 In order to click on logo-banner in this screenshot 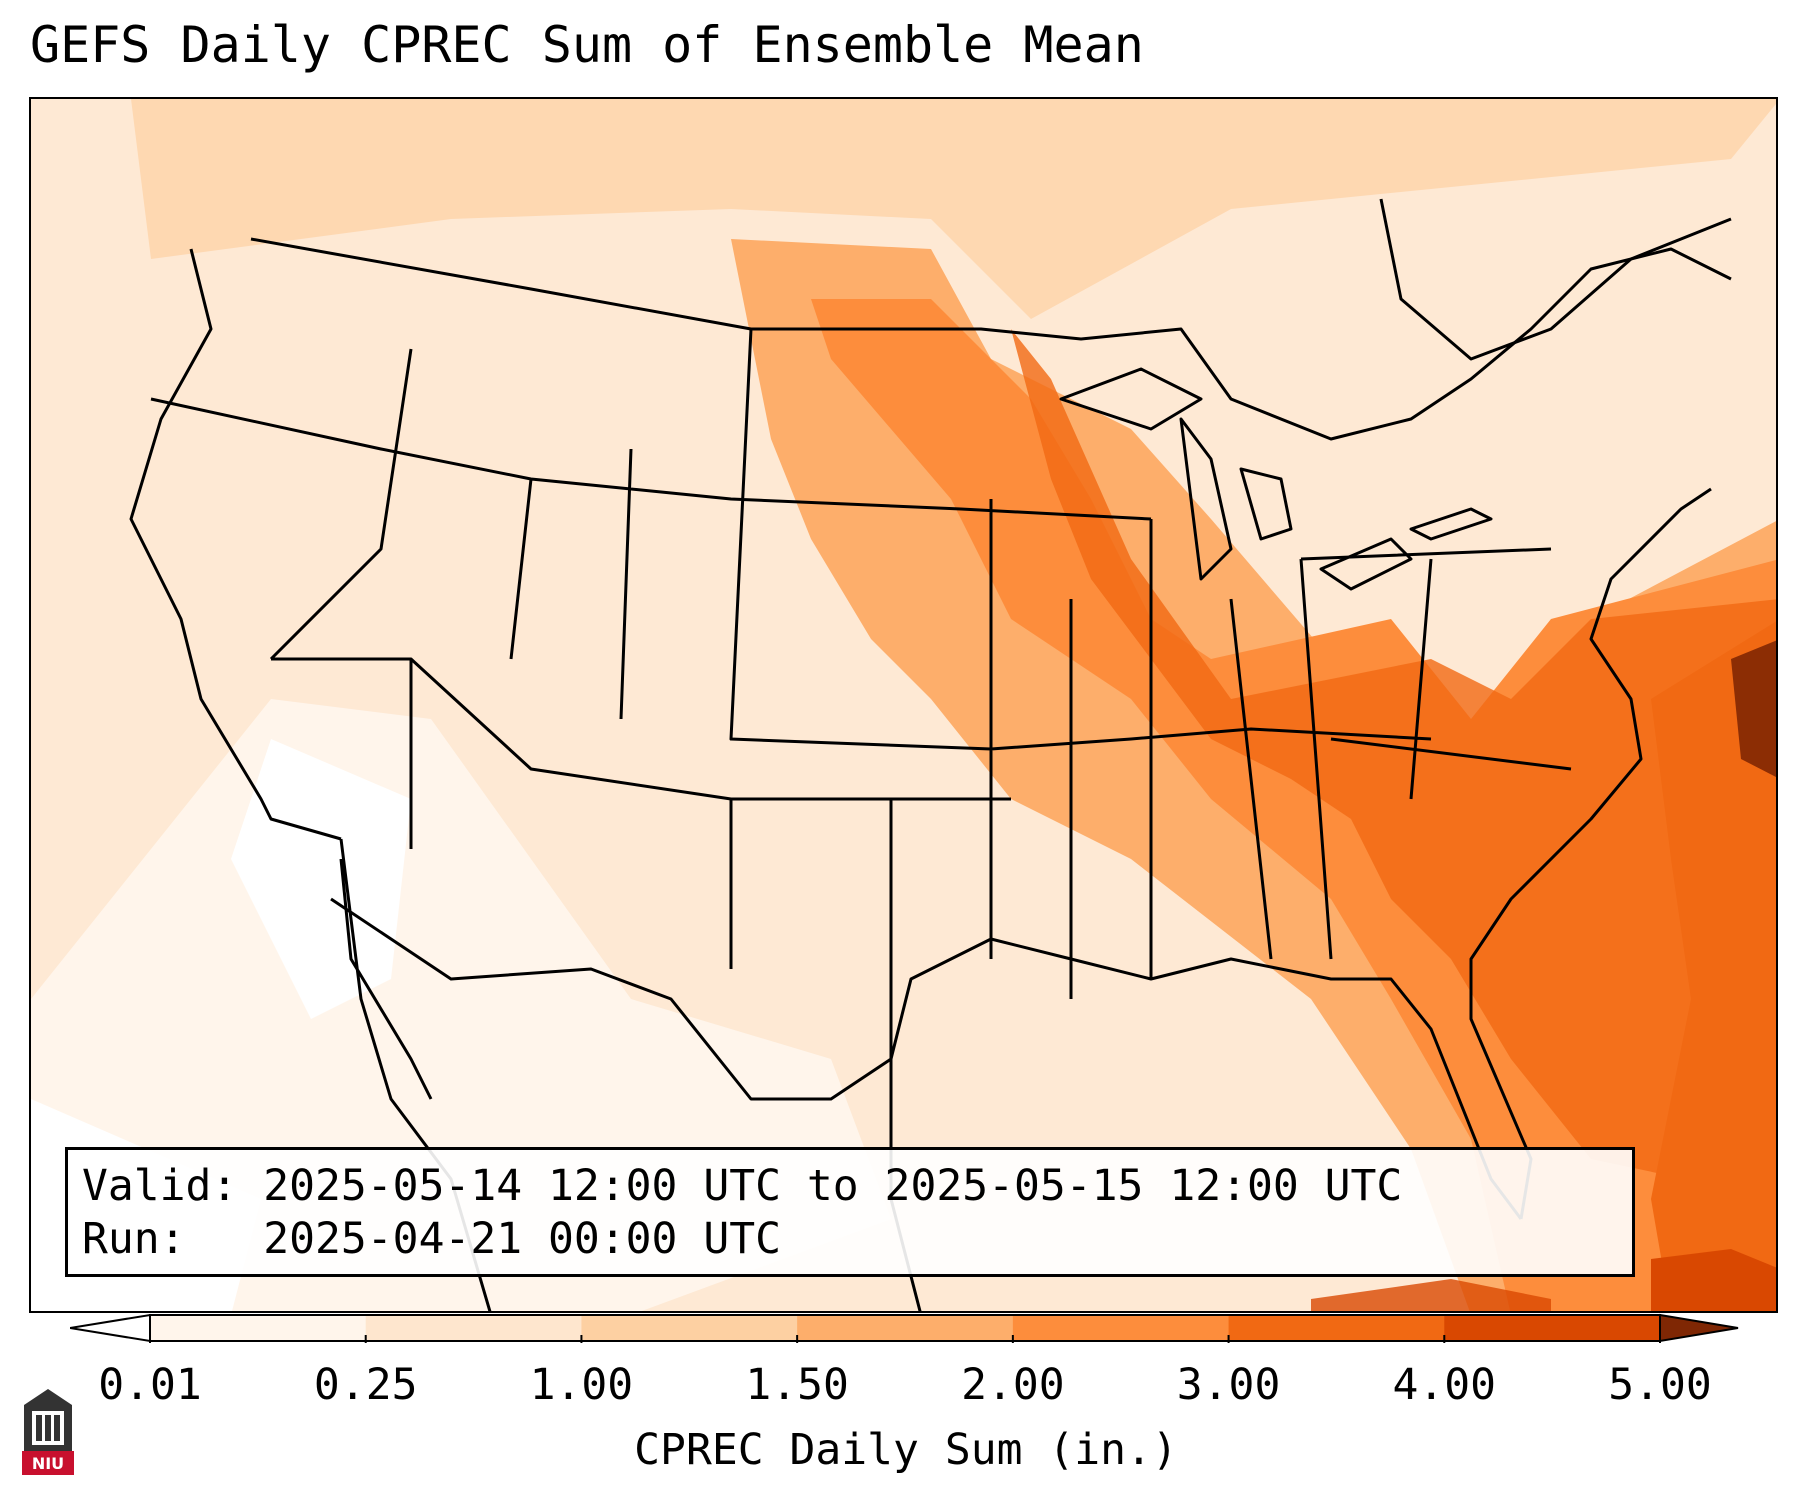, I will do `click(48, 1463)`.